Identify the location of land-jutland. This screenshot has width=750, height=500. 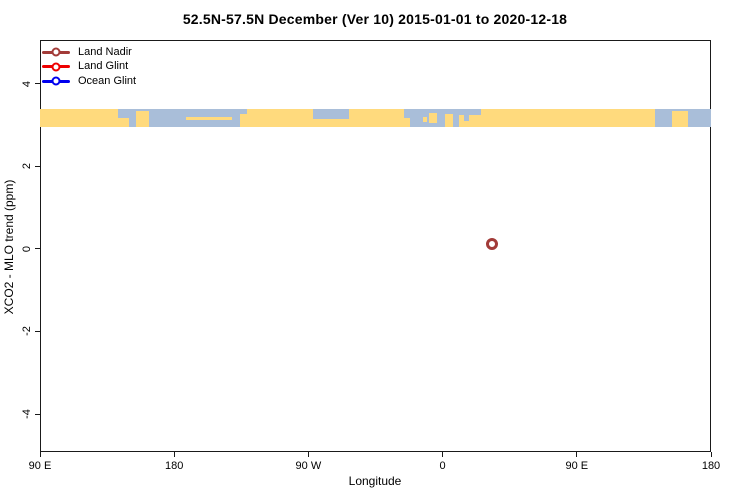
(449, 120).